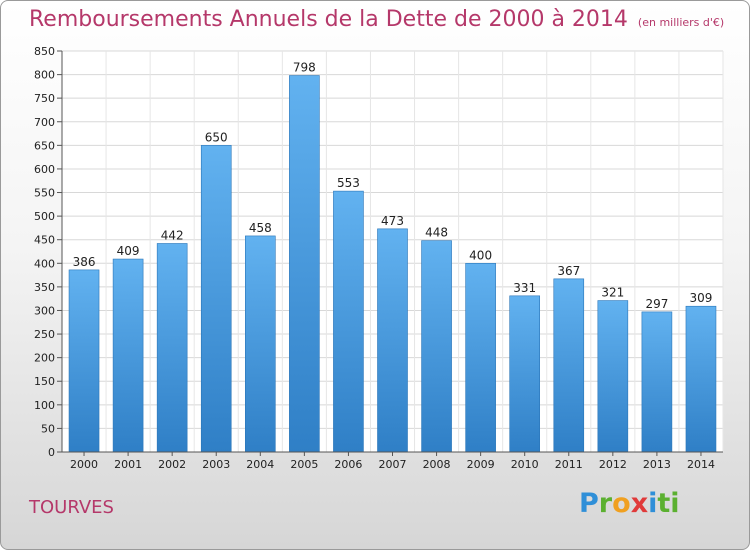 The width and height of the screenshot is (750, 550). What do you see at coordinates (589, 503) in the screenshot?
I see `logo-letter: P` at bounding box center [589, 503].